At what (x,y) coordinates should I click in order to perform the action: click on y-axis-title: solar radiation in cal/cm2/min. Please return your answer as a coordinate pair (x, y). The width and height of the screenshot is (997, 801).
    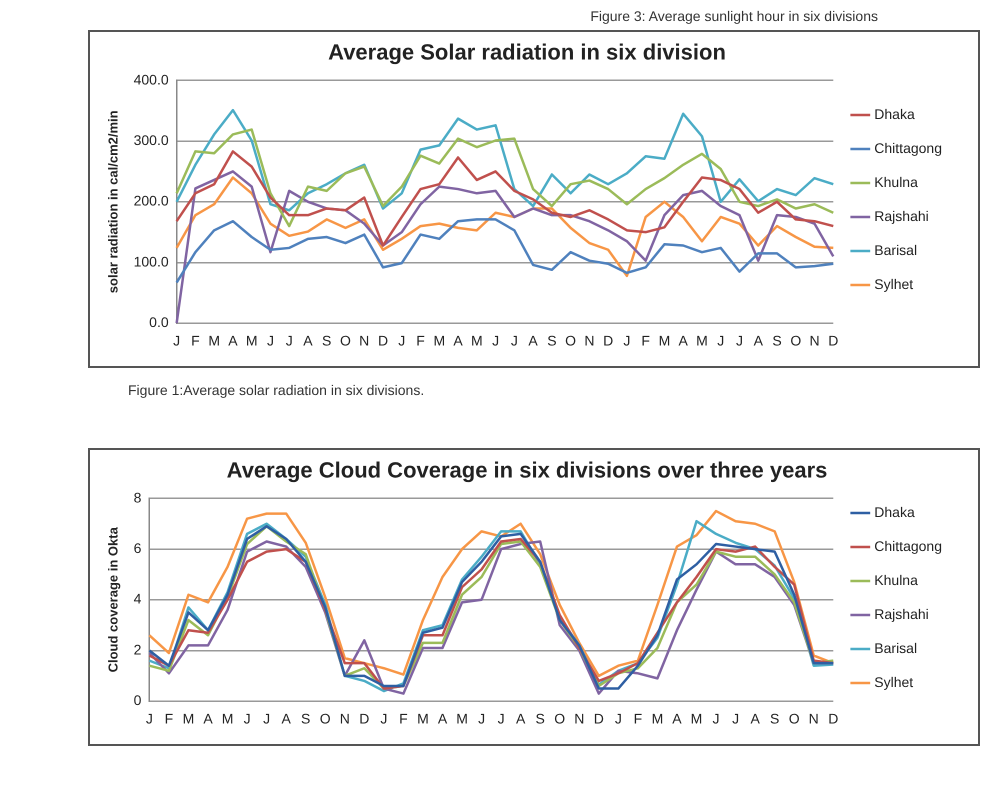
    Looking at the image, I should click on (112, 202).